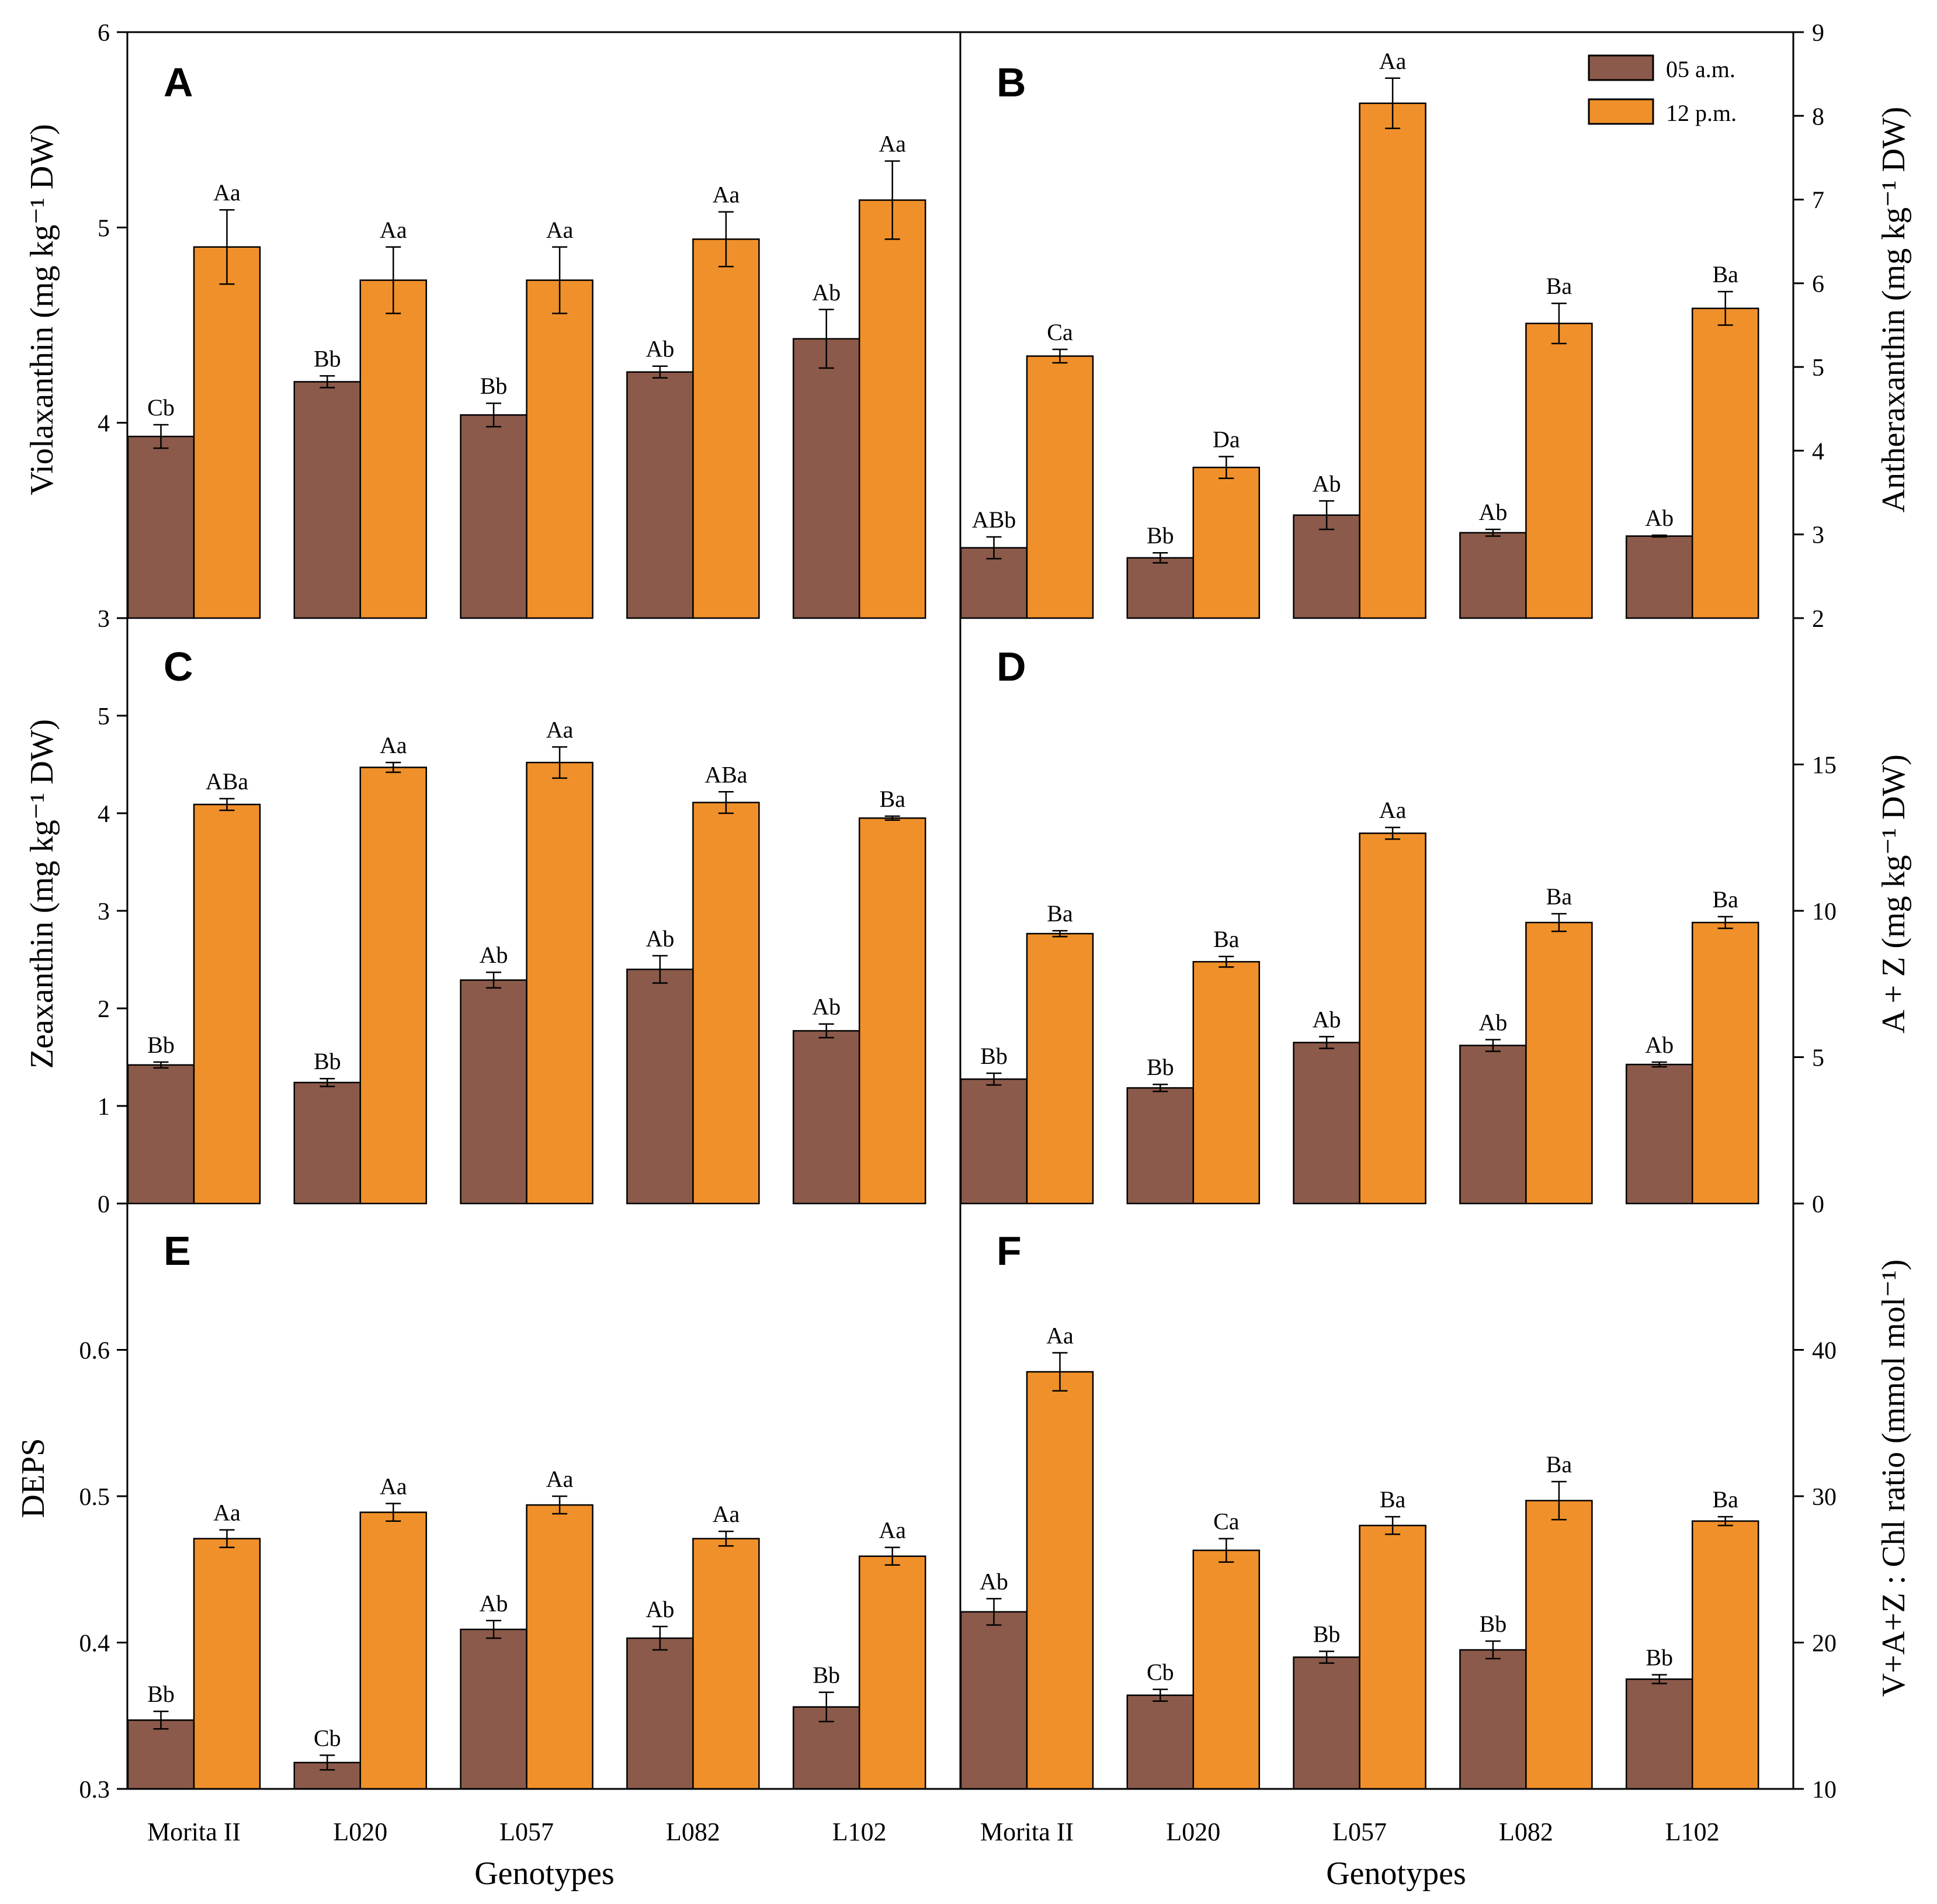 The height and width of the screenshot is (1904, 1937). I want to click on ylabel-e: DEPS, so click(33, 1478).